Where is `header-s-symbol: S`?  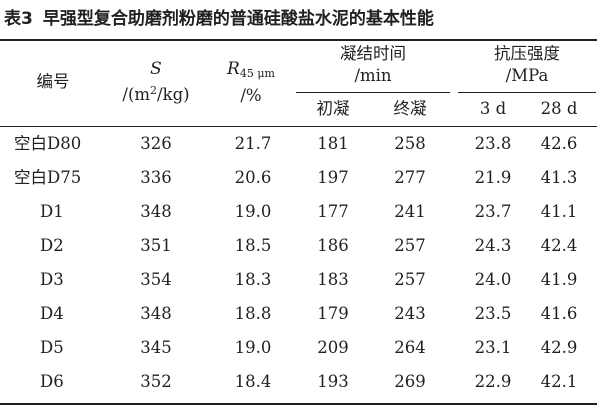
header-s-symbol: S is located at coordinates (156, 69).